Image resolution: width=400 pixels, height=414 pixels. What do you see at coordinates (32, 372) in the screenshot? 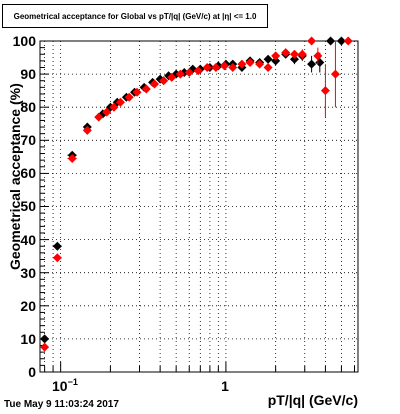
I see `y-tick-label-0: 0` at bounding box center [32, 372].